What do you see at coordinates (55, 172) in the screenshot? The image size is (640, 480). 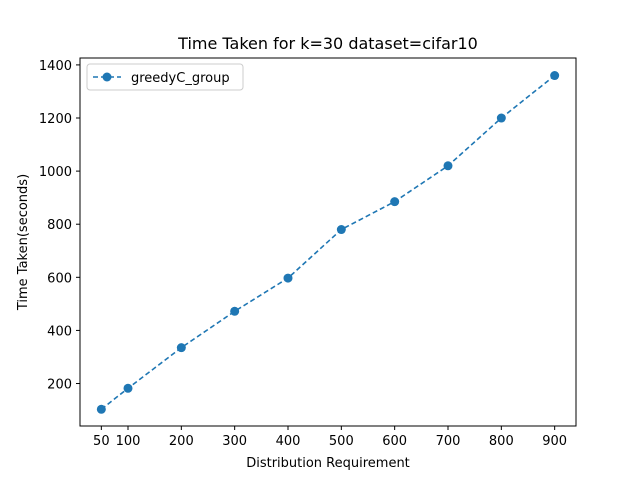 I see `y-tick-label: 1000` at bounding box center [55, 172].